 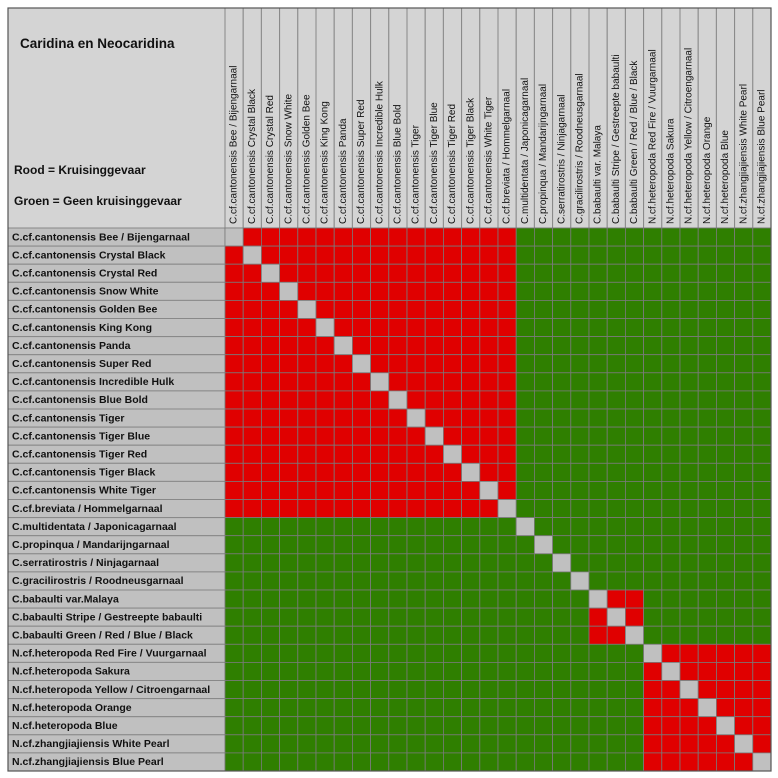 What do you see at coordinates (107, 617) in the screenshot?
I see `row-label: C.babaulti Stripe / Gestreepte babaulti` at bounding box center [107, 617].